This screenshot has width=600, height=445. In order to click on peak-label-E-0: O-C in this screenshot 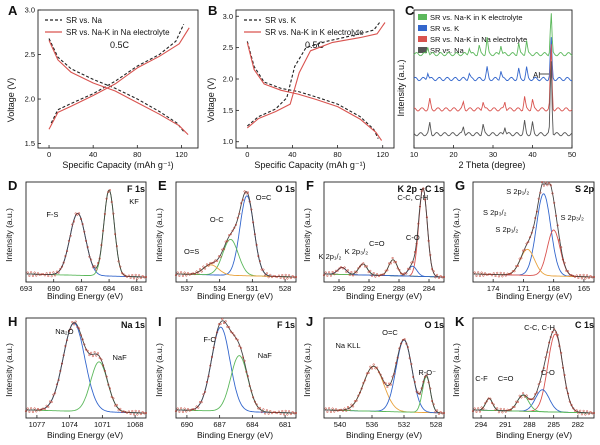, I will do `click(217, 219)`.